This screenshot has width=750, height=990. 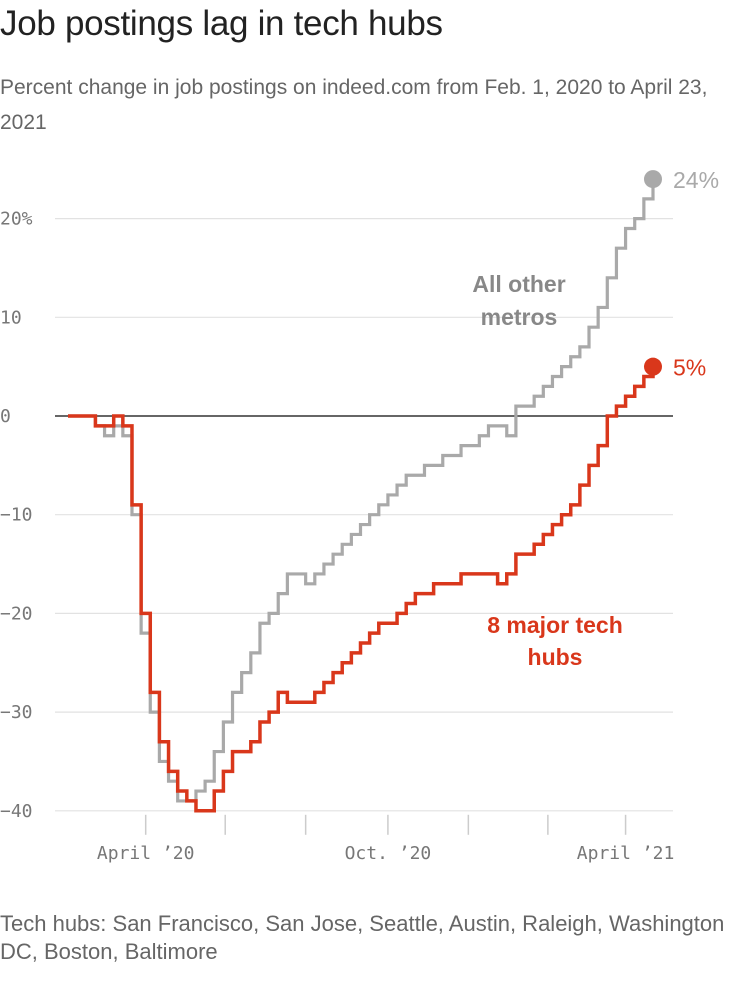 What do you see at coordinates (626, 853) in the screenshot?
I see `x-tick-label: April ’21` at bounding box center [626, 853].